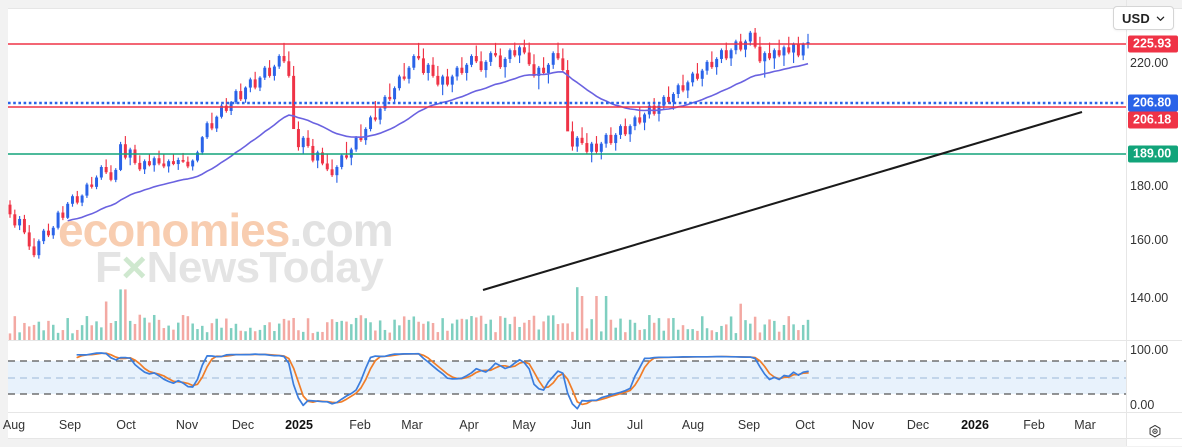 Image resolution: width=1182 pixels, height=447 pixels. I want to click on price-axis-tick: 180.00, so click(1149, 186).